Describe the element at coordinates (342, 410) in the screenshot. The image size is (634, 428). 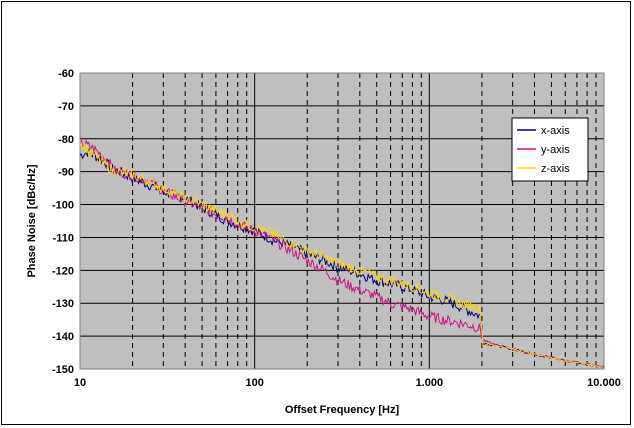
I see `x-axis-title: Offset Frequency [Hz]` at that location.